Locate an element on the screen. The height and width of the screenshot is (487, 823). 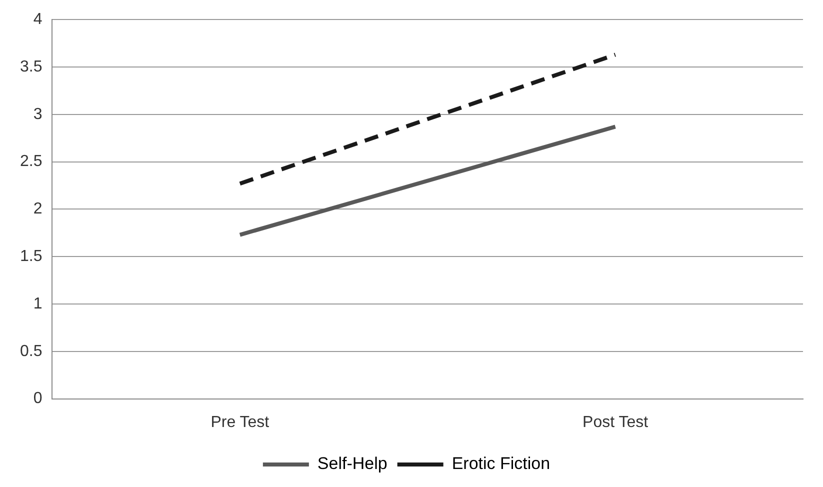
y-tick-label: 4 is located at coordinates (37, 19).